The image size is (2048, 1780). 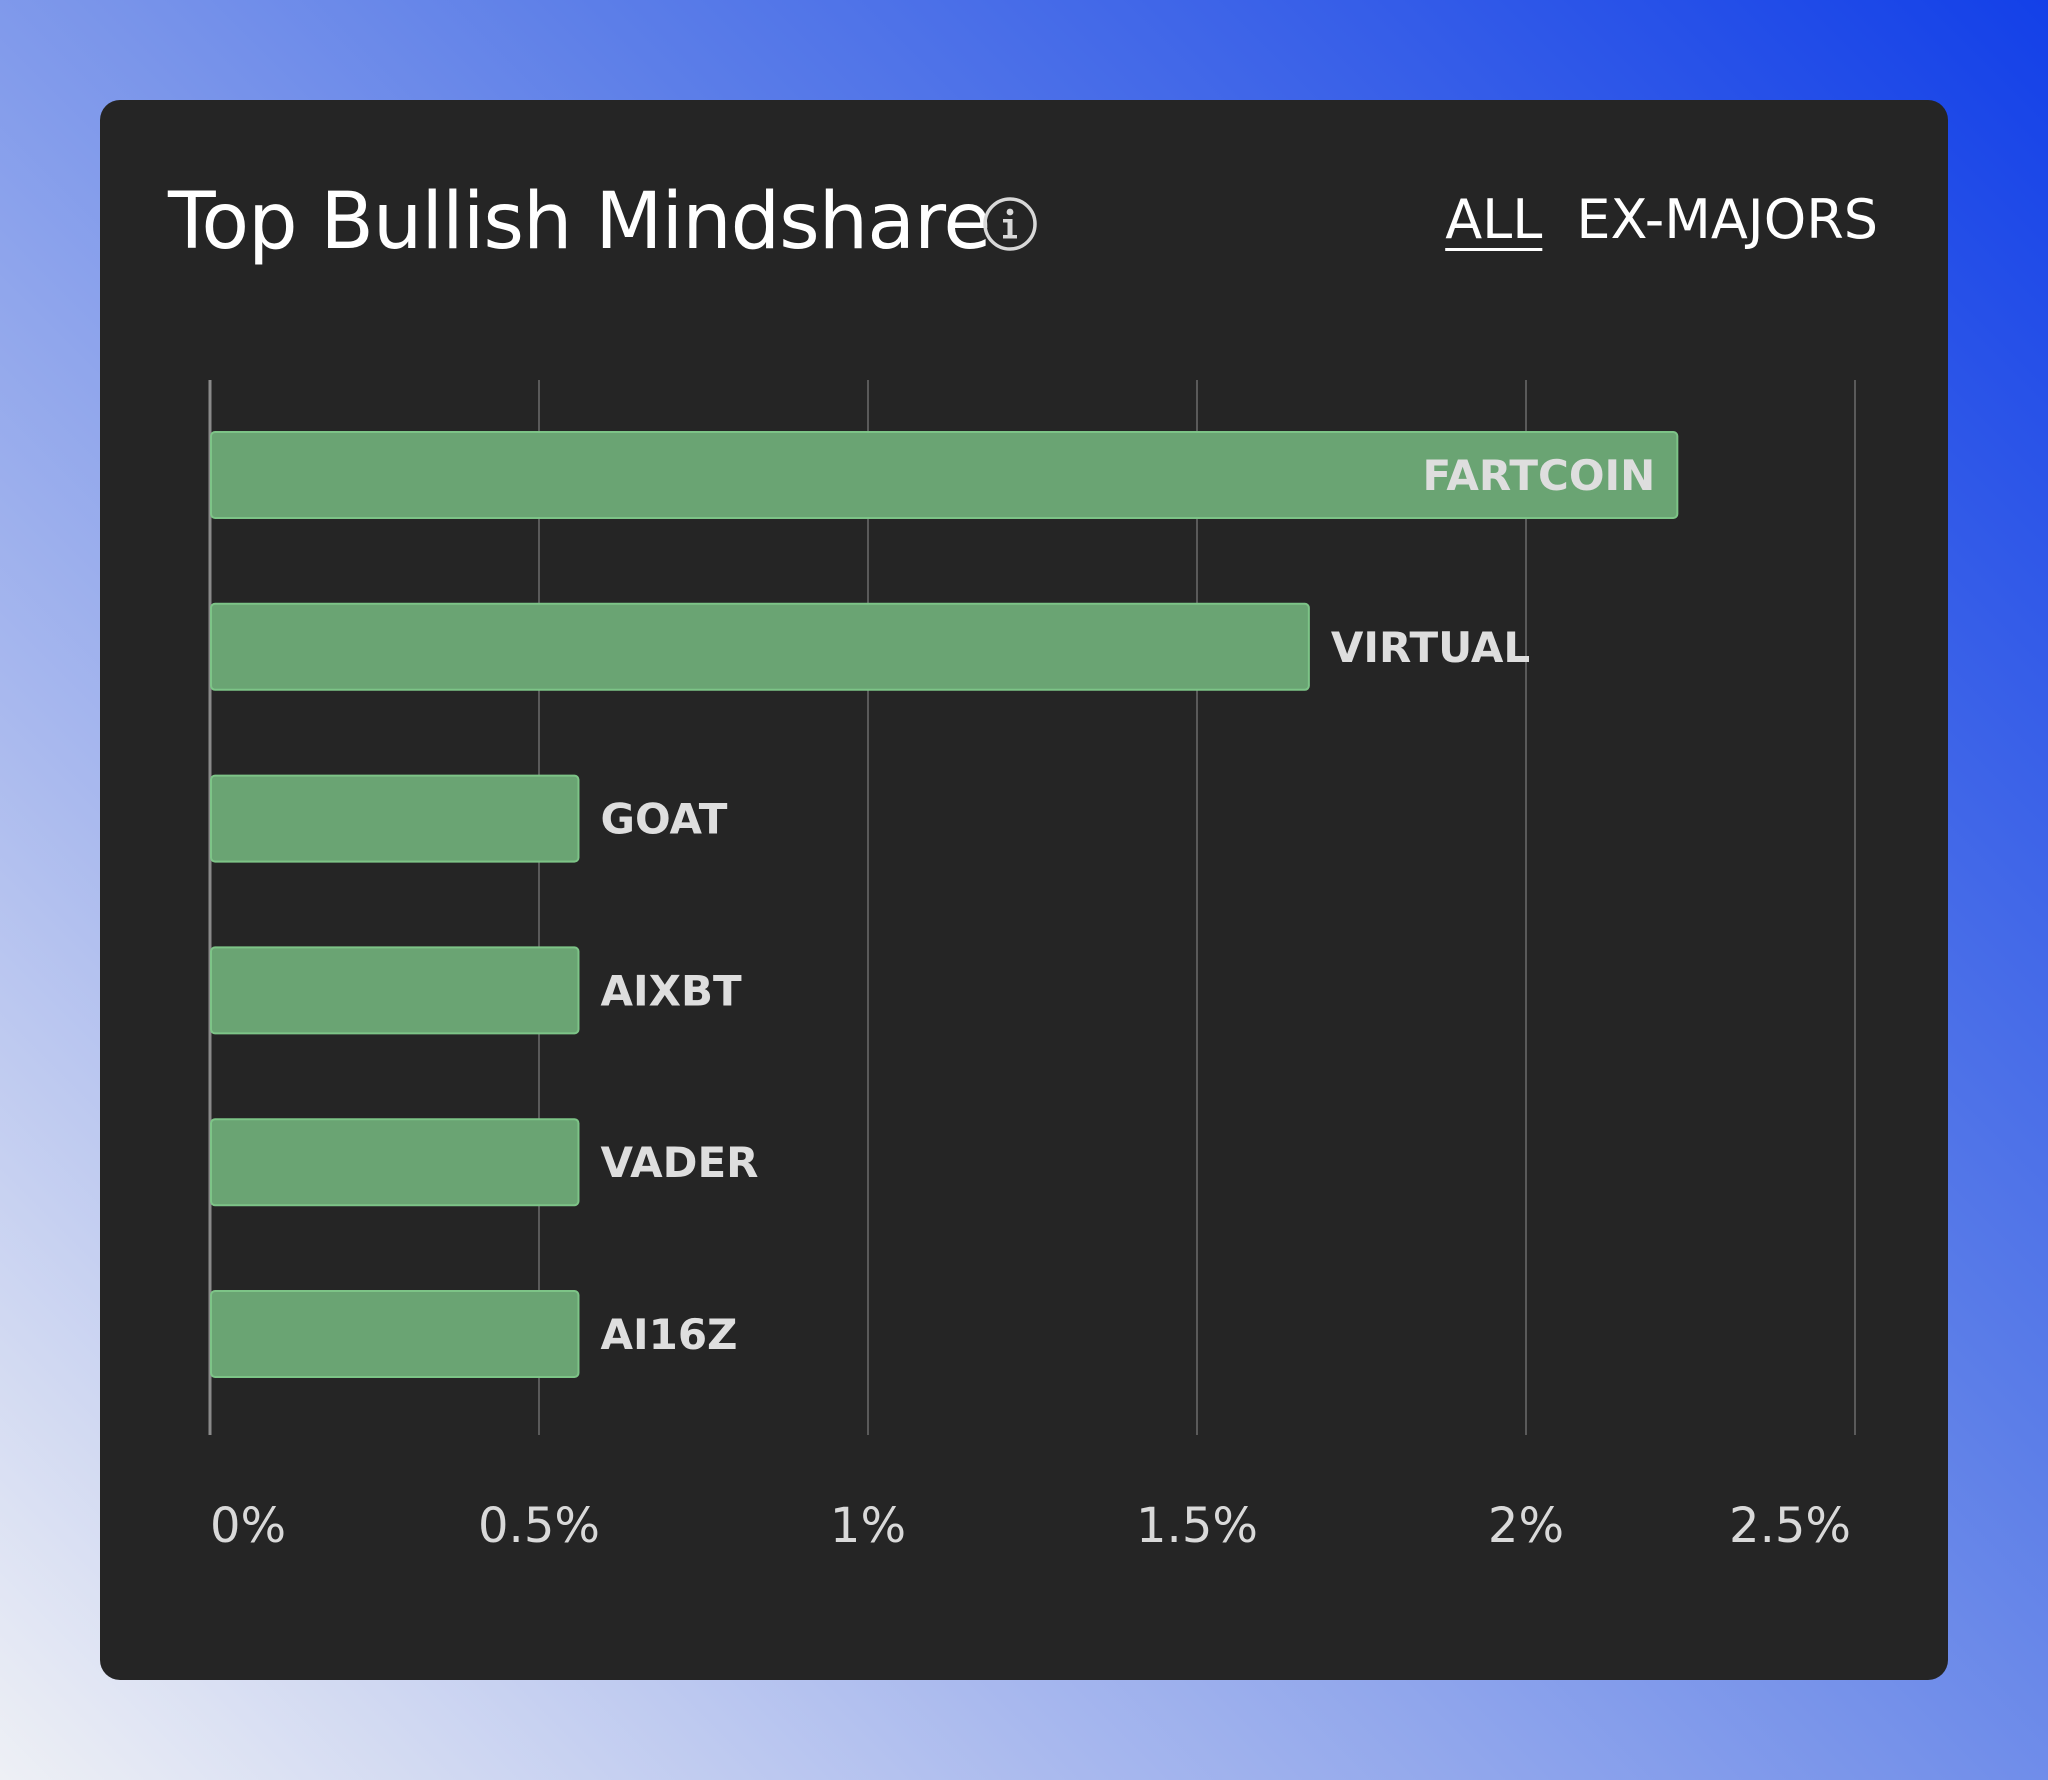 I want to click on x-tick-label: 2%, so click(x=1526, y=1526).